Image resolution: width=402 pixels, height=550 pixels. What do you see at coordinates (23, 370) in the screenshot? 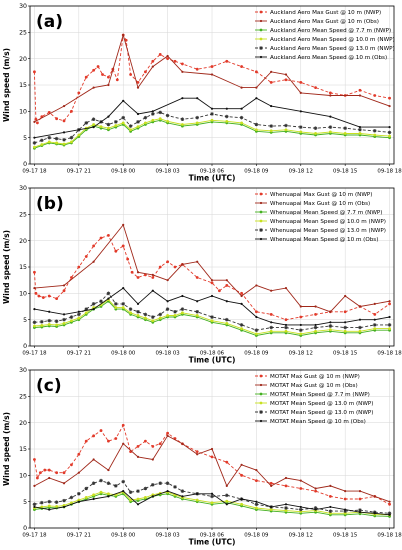
I see `y-tick-label: 30` at bounding box center [23, 370].